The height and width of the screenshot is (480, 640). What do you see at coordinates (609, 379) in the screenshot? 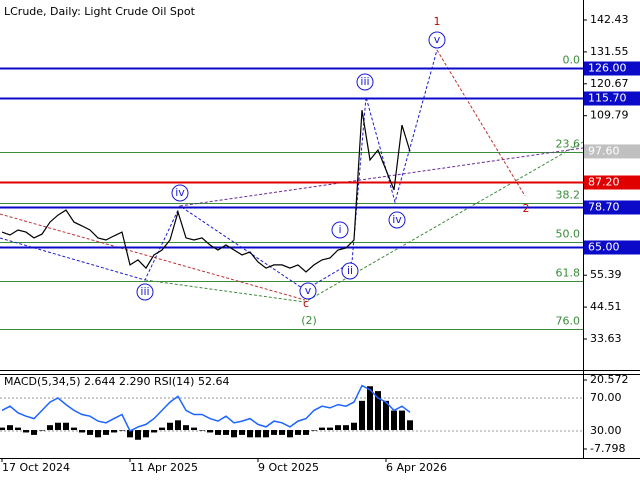
I see `y-tick-label: 20.572` at bounding box center [609, 379].